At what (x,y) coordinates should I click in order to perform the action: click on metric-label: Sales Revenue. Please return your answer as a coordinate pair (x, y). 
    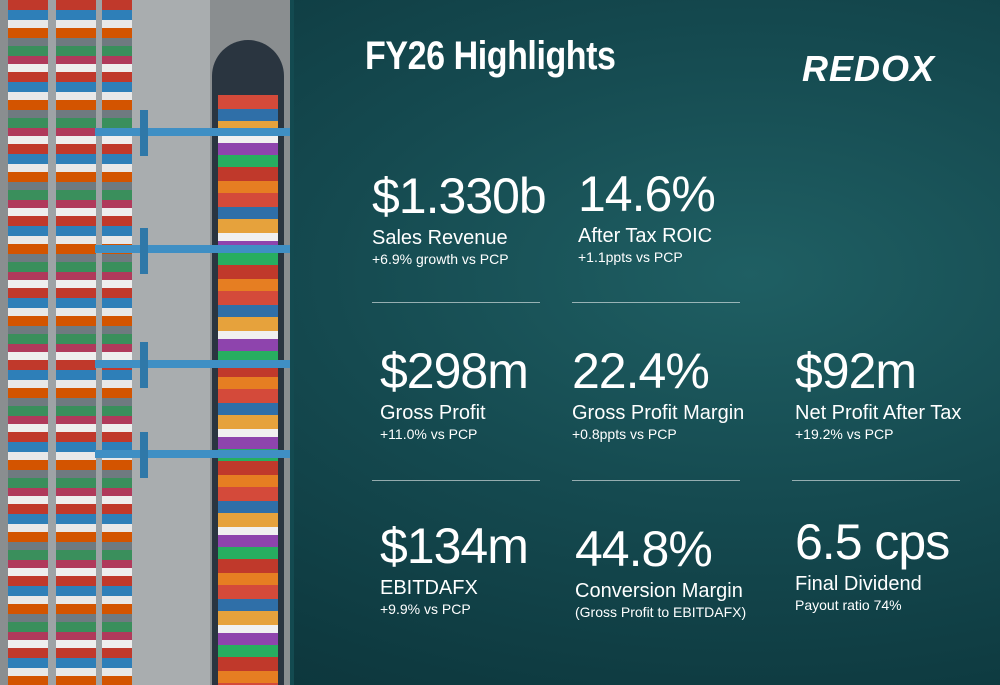
    Looking at the image, I should click on (440, 238).